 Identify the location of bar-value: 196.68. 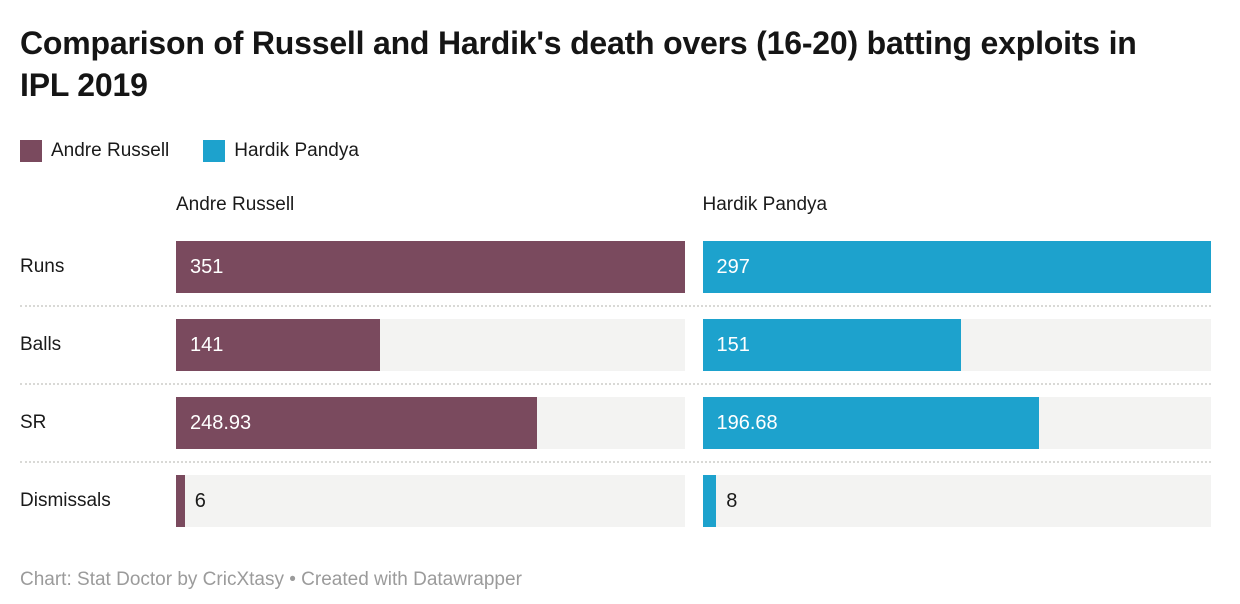
(747, 422).